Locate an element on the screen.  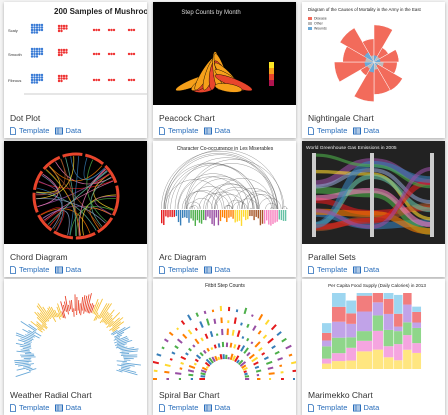
thumb-label: Disease is located at coordinates (320, 19).